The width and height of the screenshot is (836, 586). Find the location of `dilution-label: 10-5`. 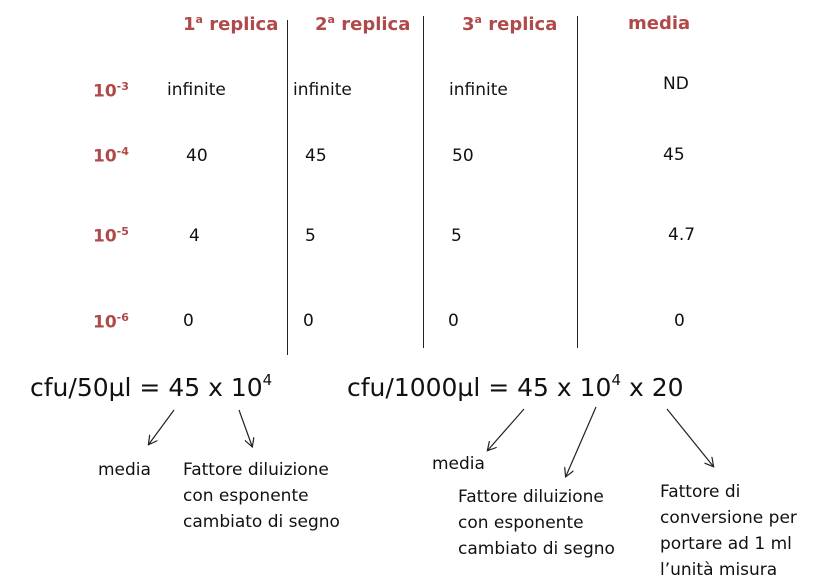

dilution-label: 10-5 is located at coordinates (111, 236).